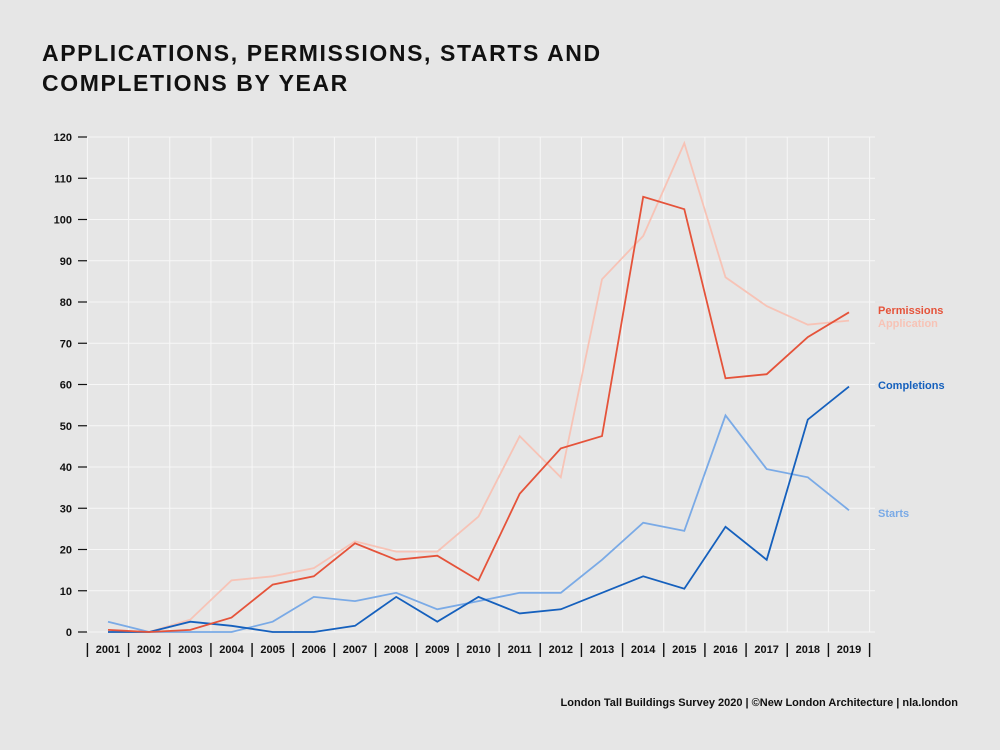 This screenshot has height=750, width=1000. I want to click on x-tick-label: 2001, so click(108, 650).